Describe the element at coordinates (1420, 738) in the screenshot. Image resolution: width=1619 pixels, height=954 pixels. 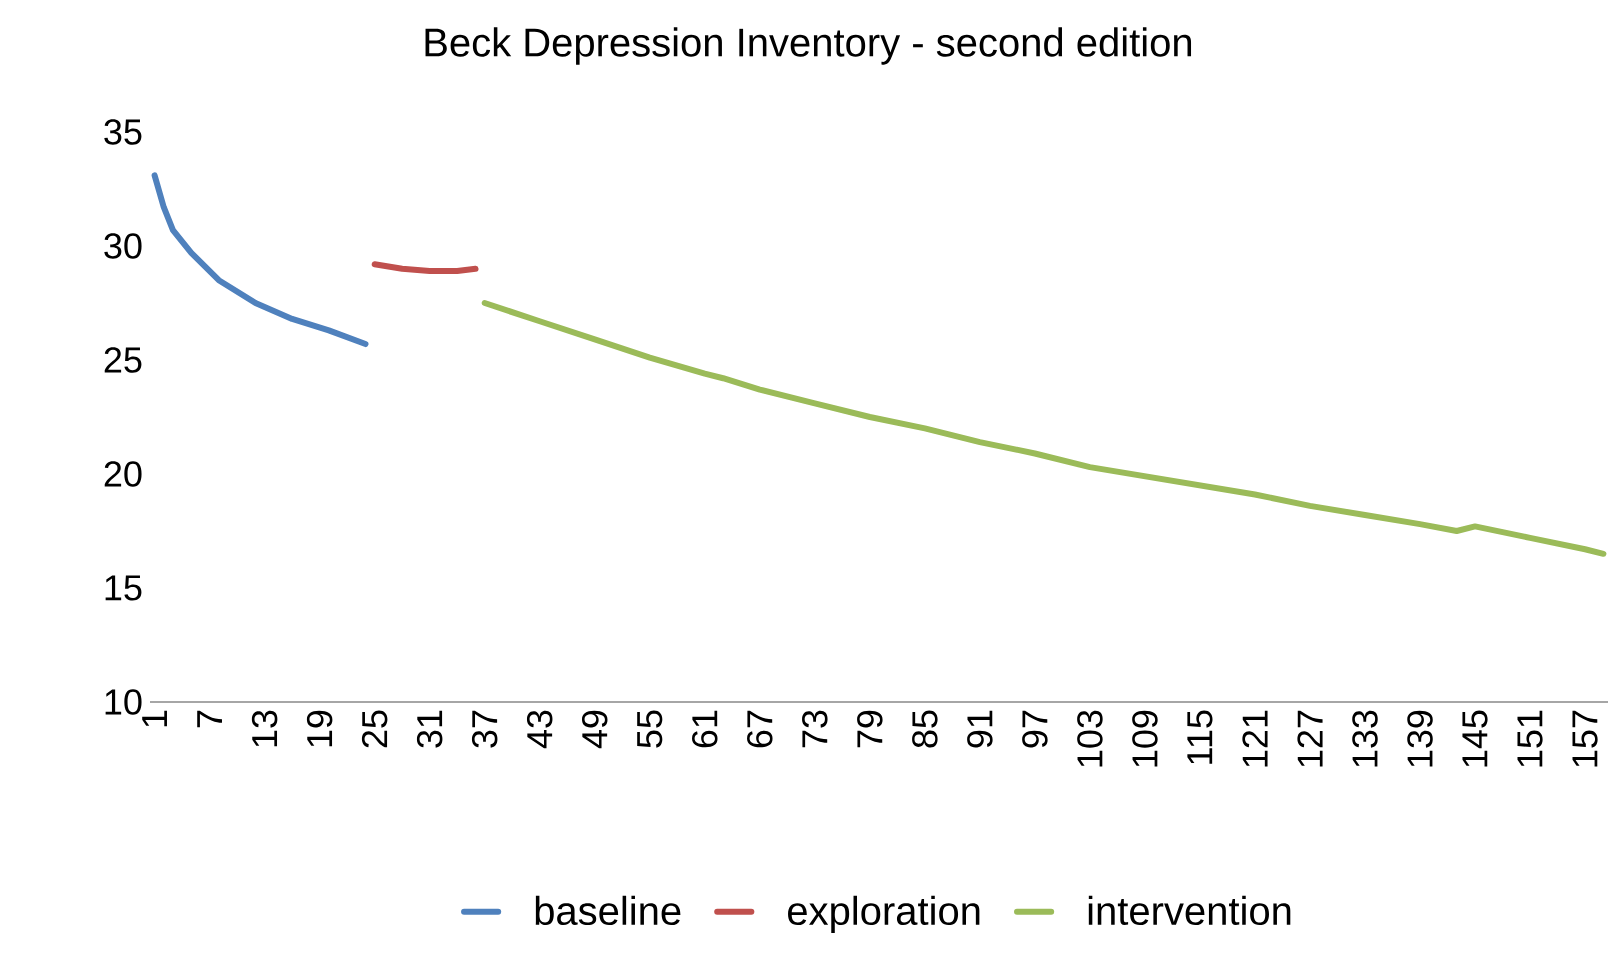
I see `x-tick-label: 139` at that location.